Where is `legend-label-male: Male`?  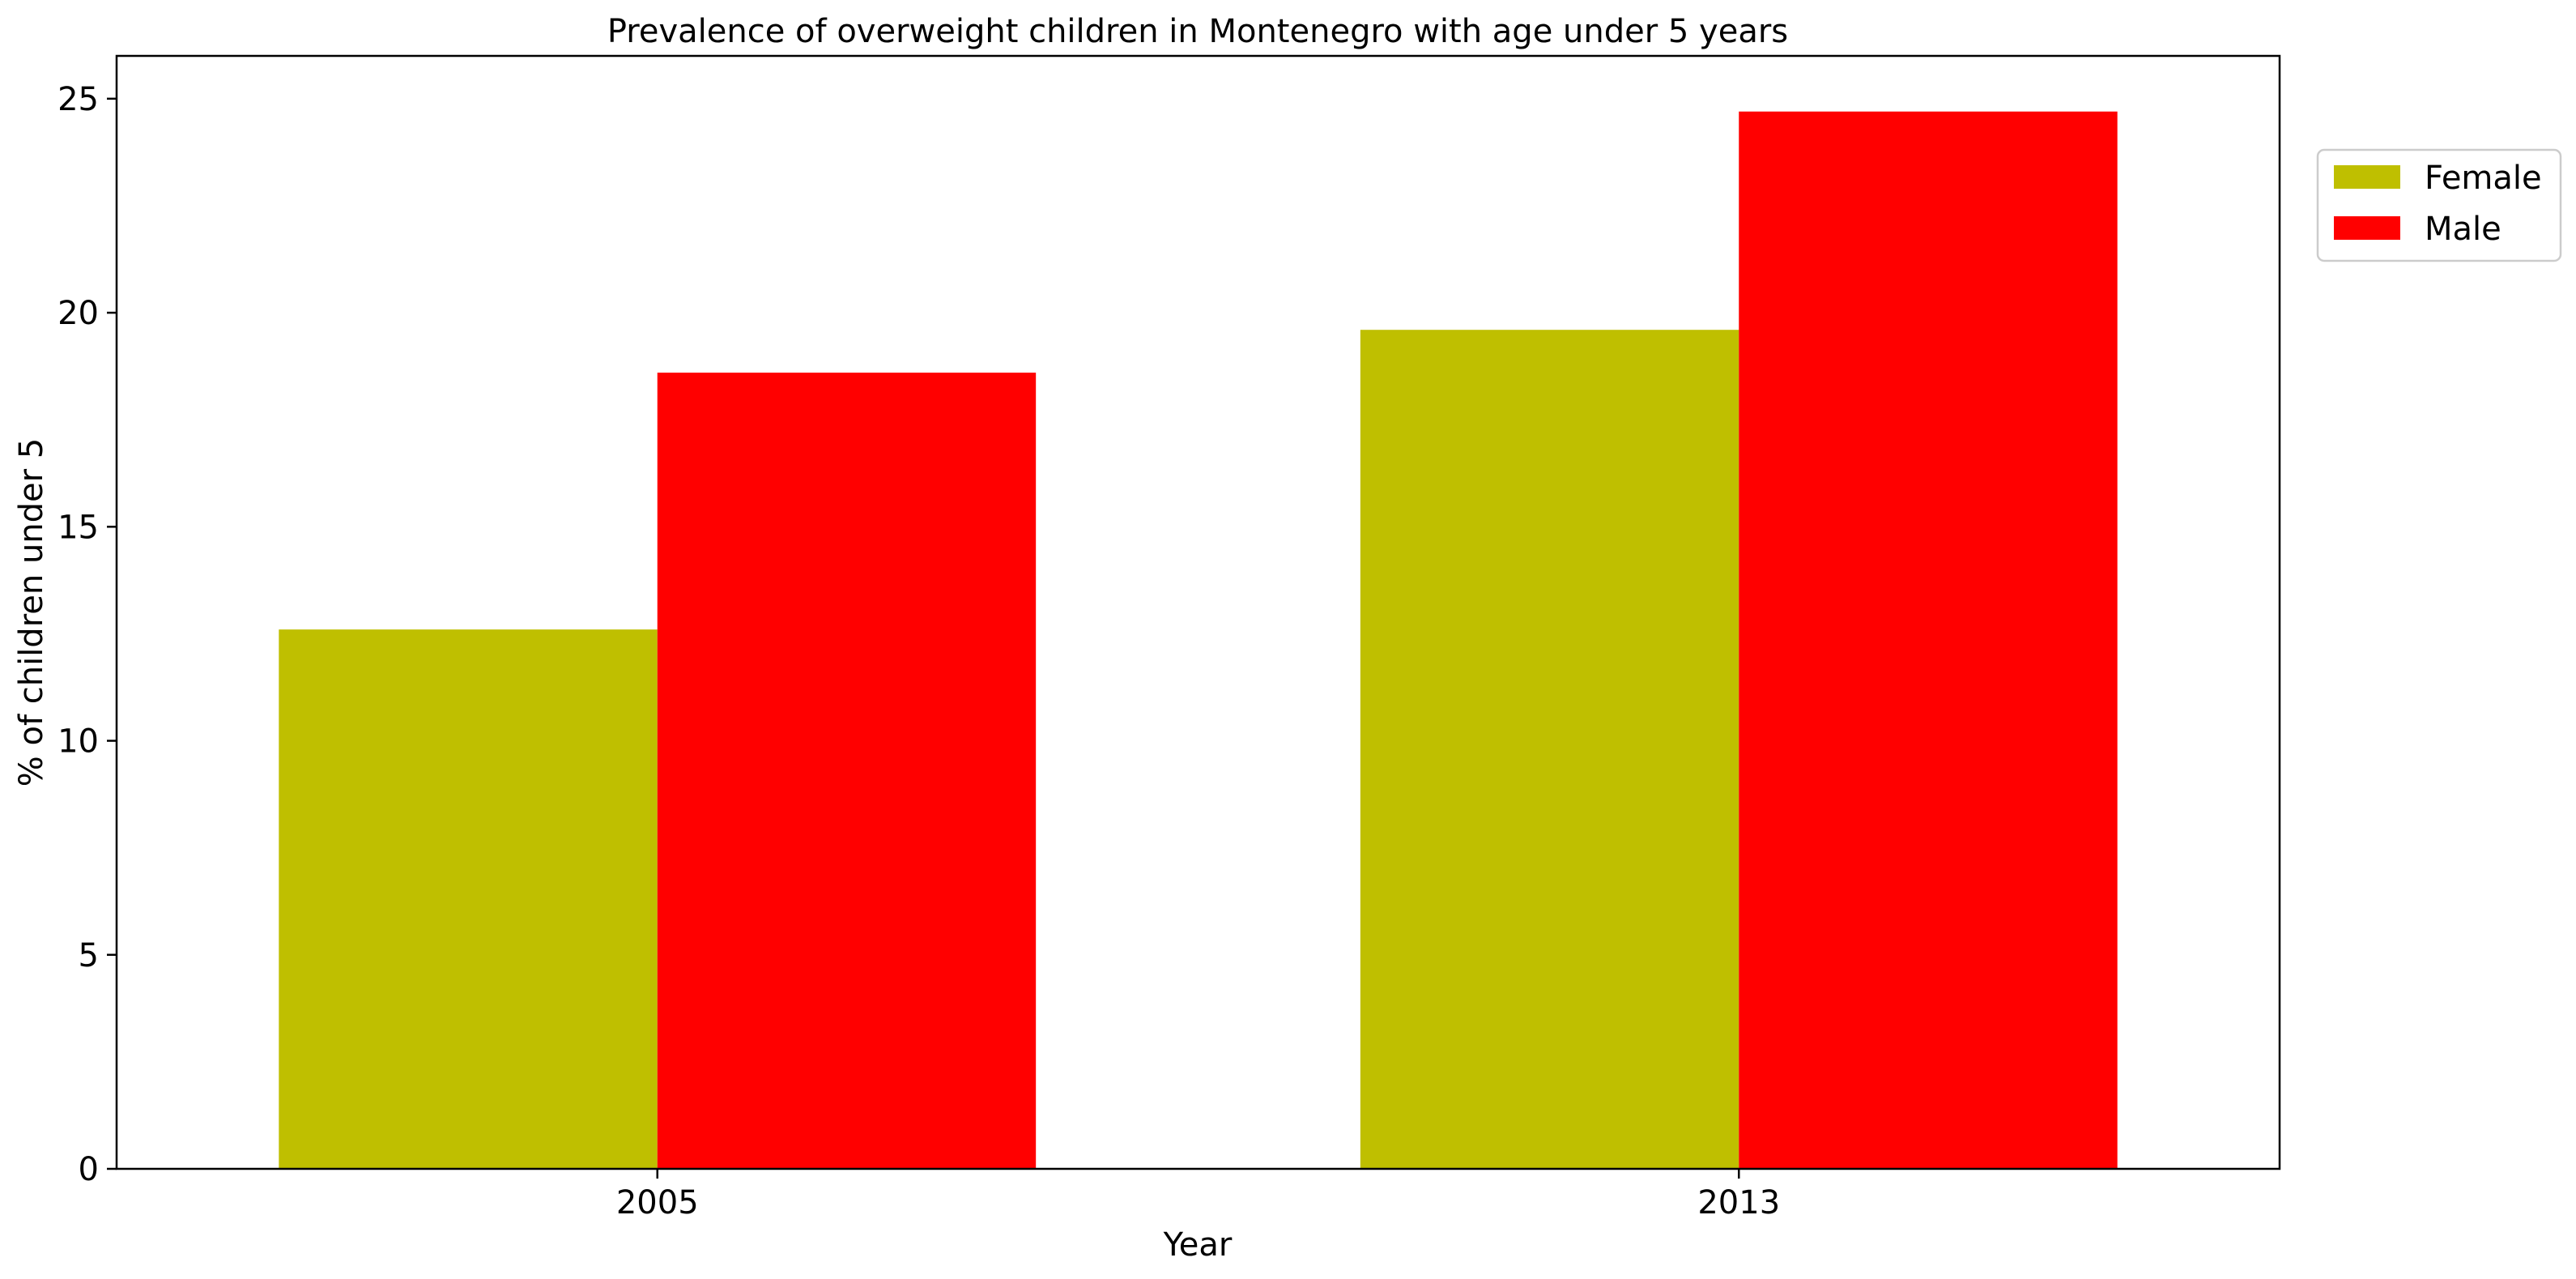
legend-label-male: Male is located at coordinates (2463, 229).